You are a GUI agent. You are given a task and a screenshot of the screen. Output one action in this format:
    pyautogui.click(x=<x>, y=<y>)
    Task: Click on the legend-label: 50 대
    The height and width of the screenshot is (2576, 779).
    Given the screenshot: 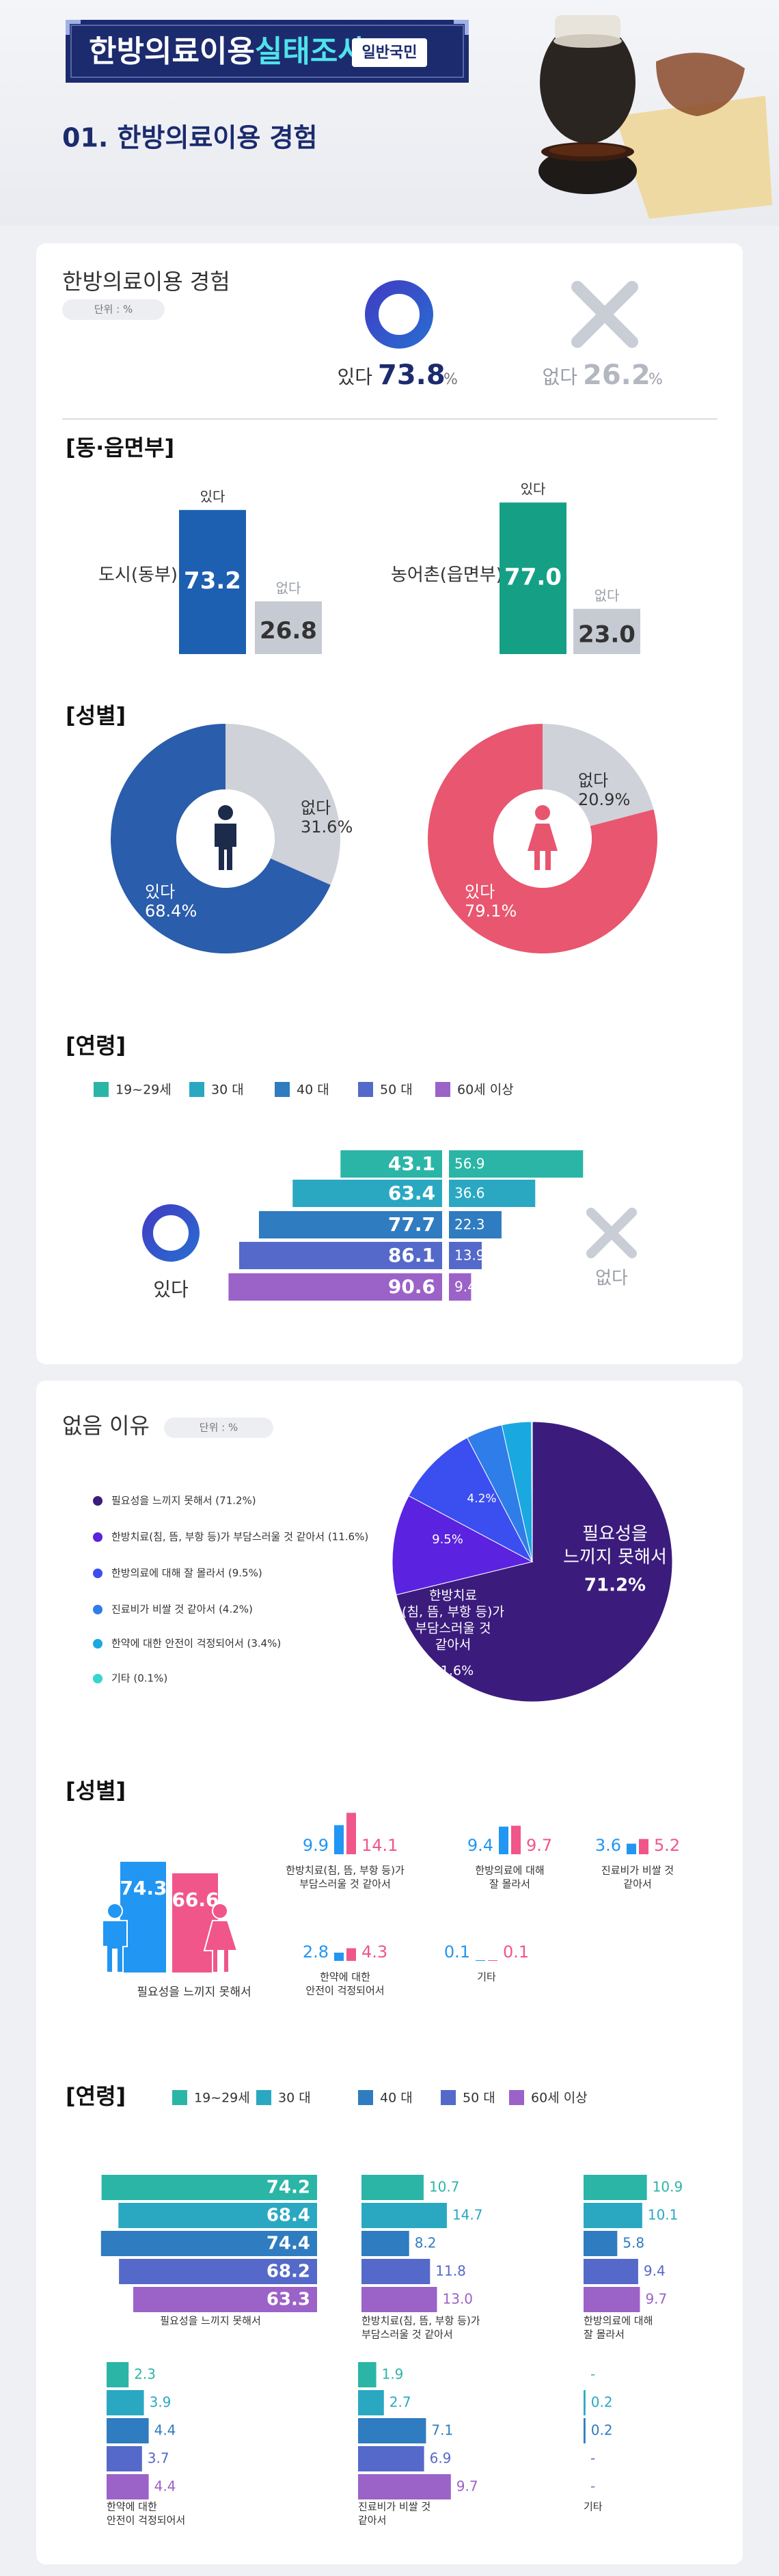 What is the action you would take?
    pyautogui.click(x=396, y=1090)
    